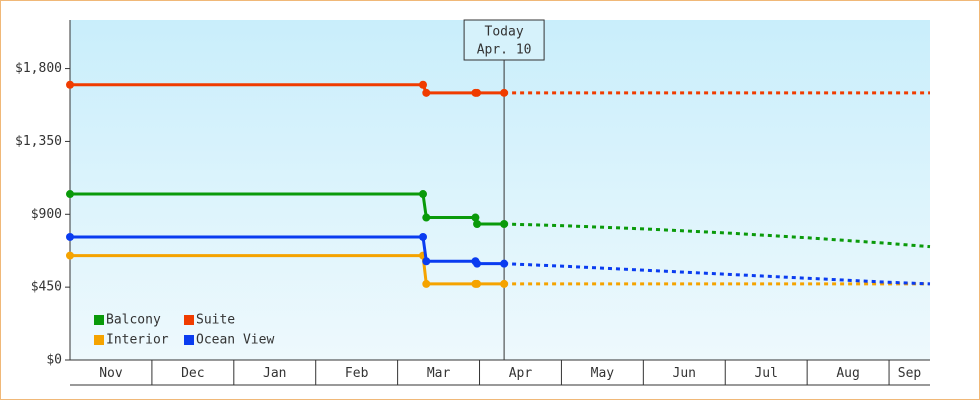 The image size is (980, 400). Describe the element at coordinates (38, 141) in the screenshot. I see `y-tick-label: $1,350` at that location.